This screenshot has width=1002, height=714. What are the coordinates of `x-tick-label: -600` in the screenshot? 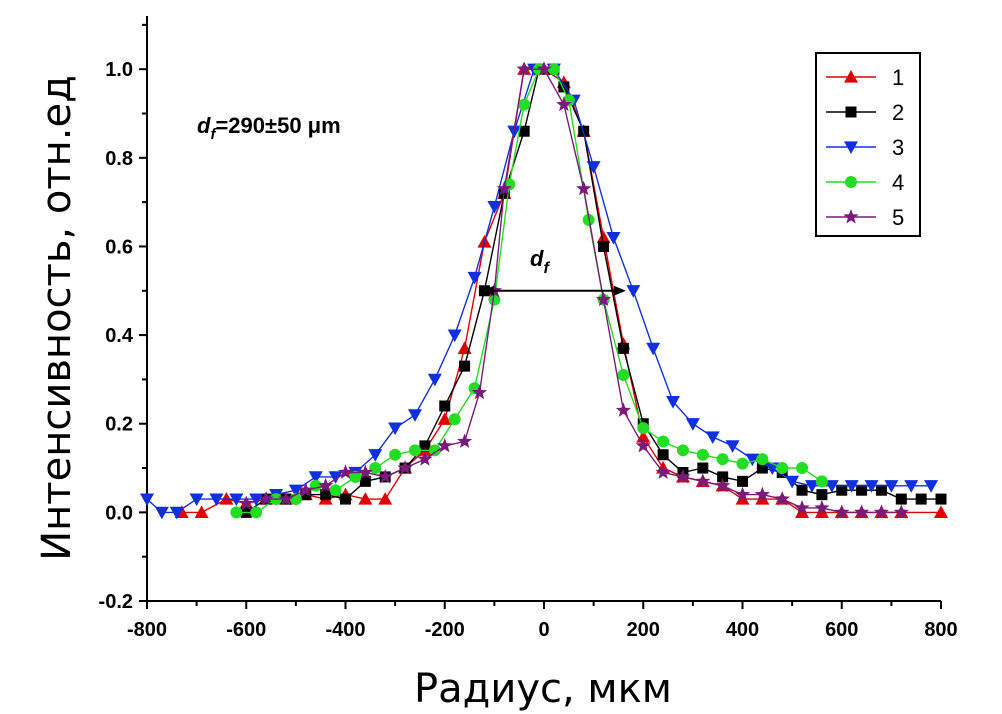 It's located at (246, 630).